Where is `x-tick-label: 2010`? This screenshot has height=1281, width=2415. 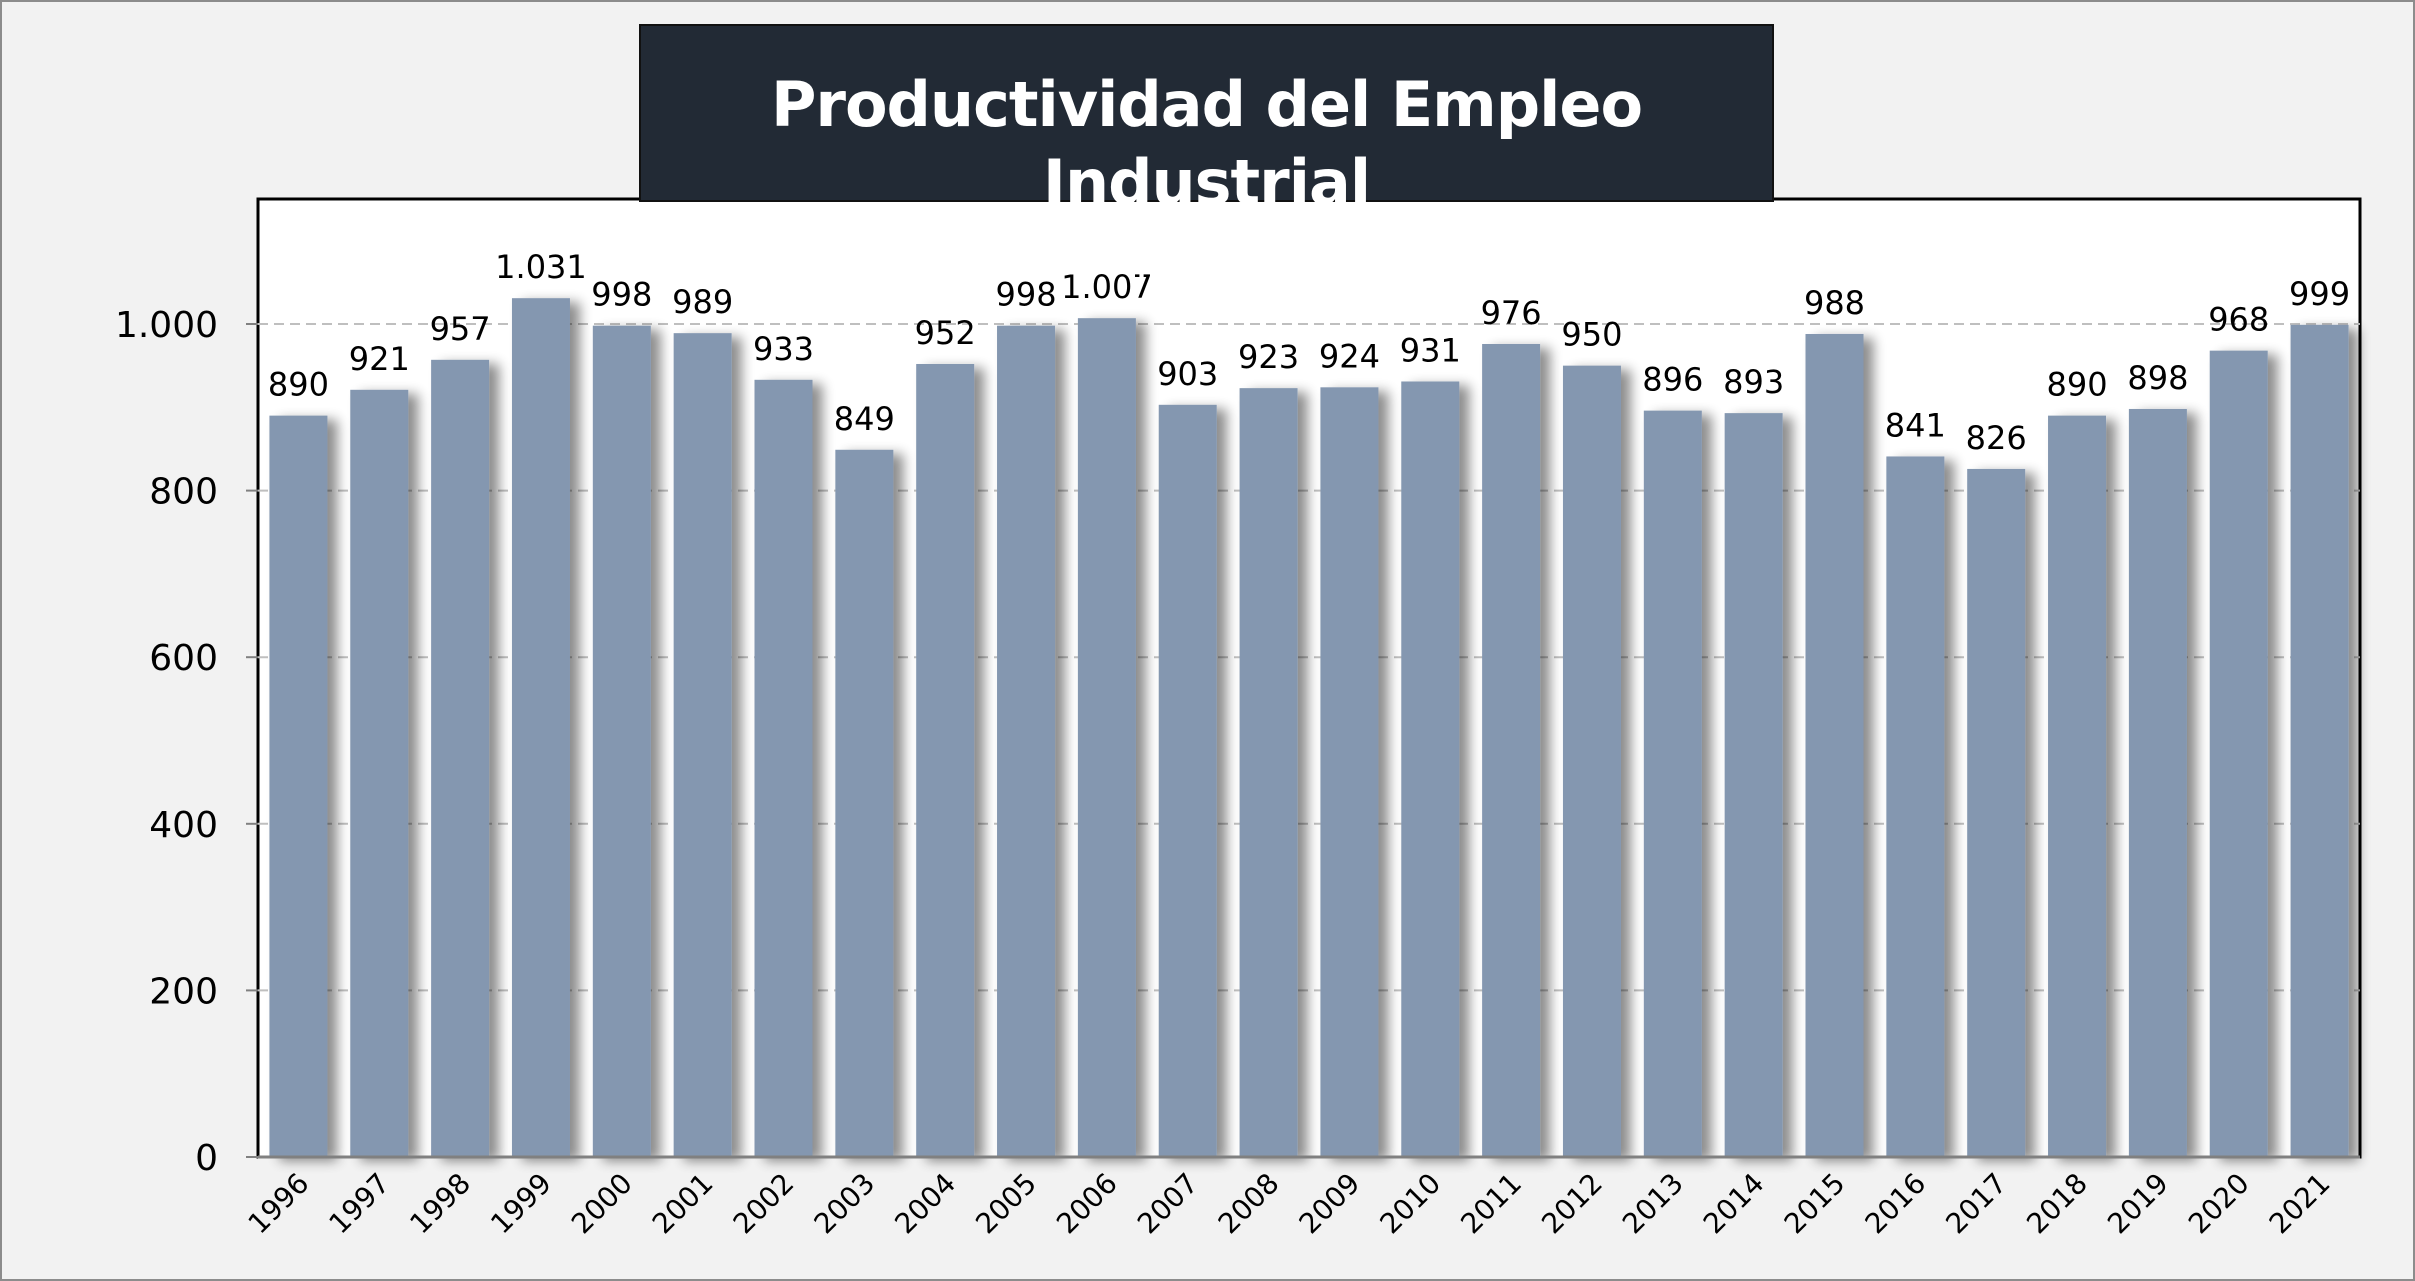
x-tick-label: 2010 is located at coordinates (1410, 1204).